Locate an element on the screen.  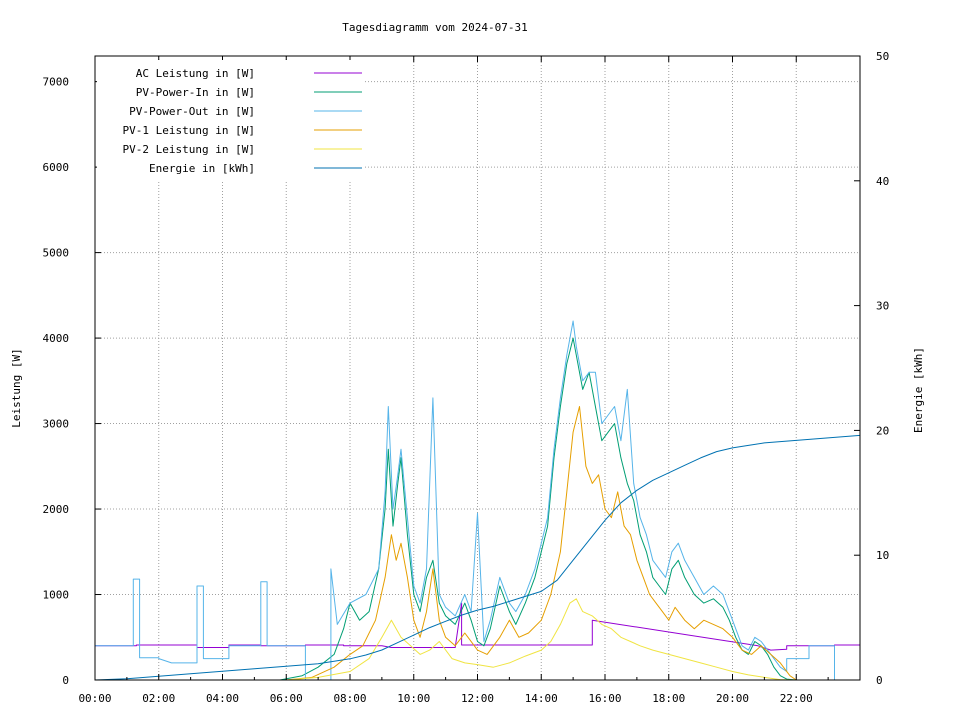
y-axis-label: Leistung [W] is located at coordinates (16, 387).